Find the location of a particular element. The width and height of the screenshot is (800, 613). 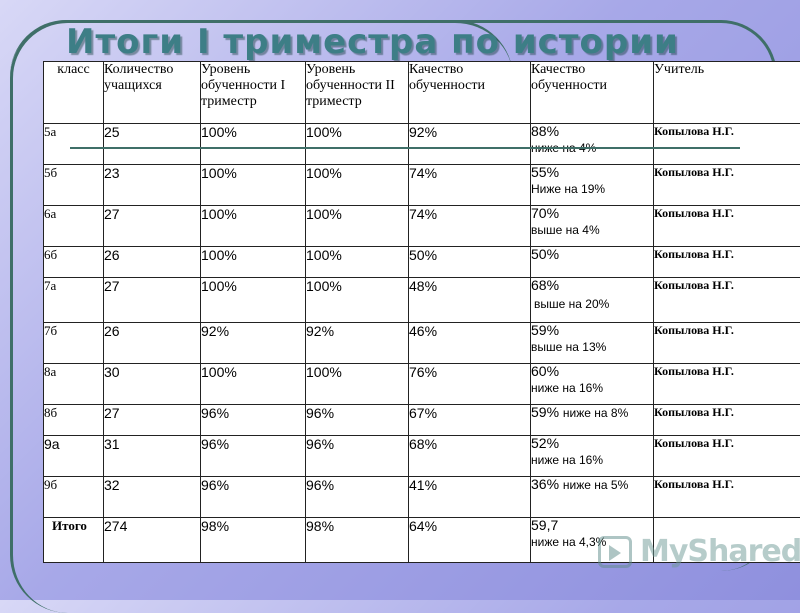

cell-quality-2: 68% выше на 20% is located at coordinates (592, 300).